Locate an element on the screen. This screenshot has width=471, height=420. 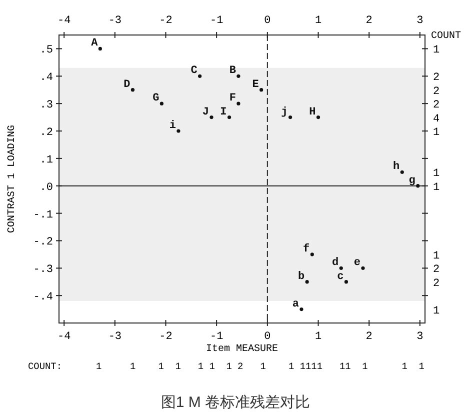
point-label: B is located at coordinates (232, 71).